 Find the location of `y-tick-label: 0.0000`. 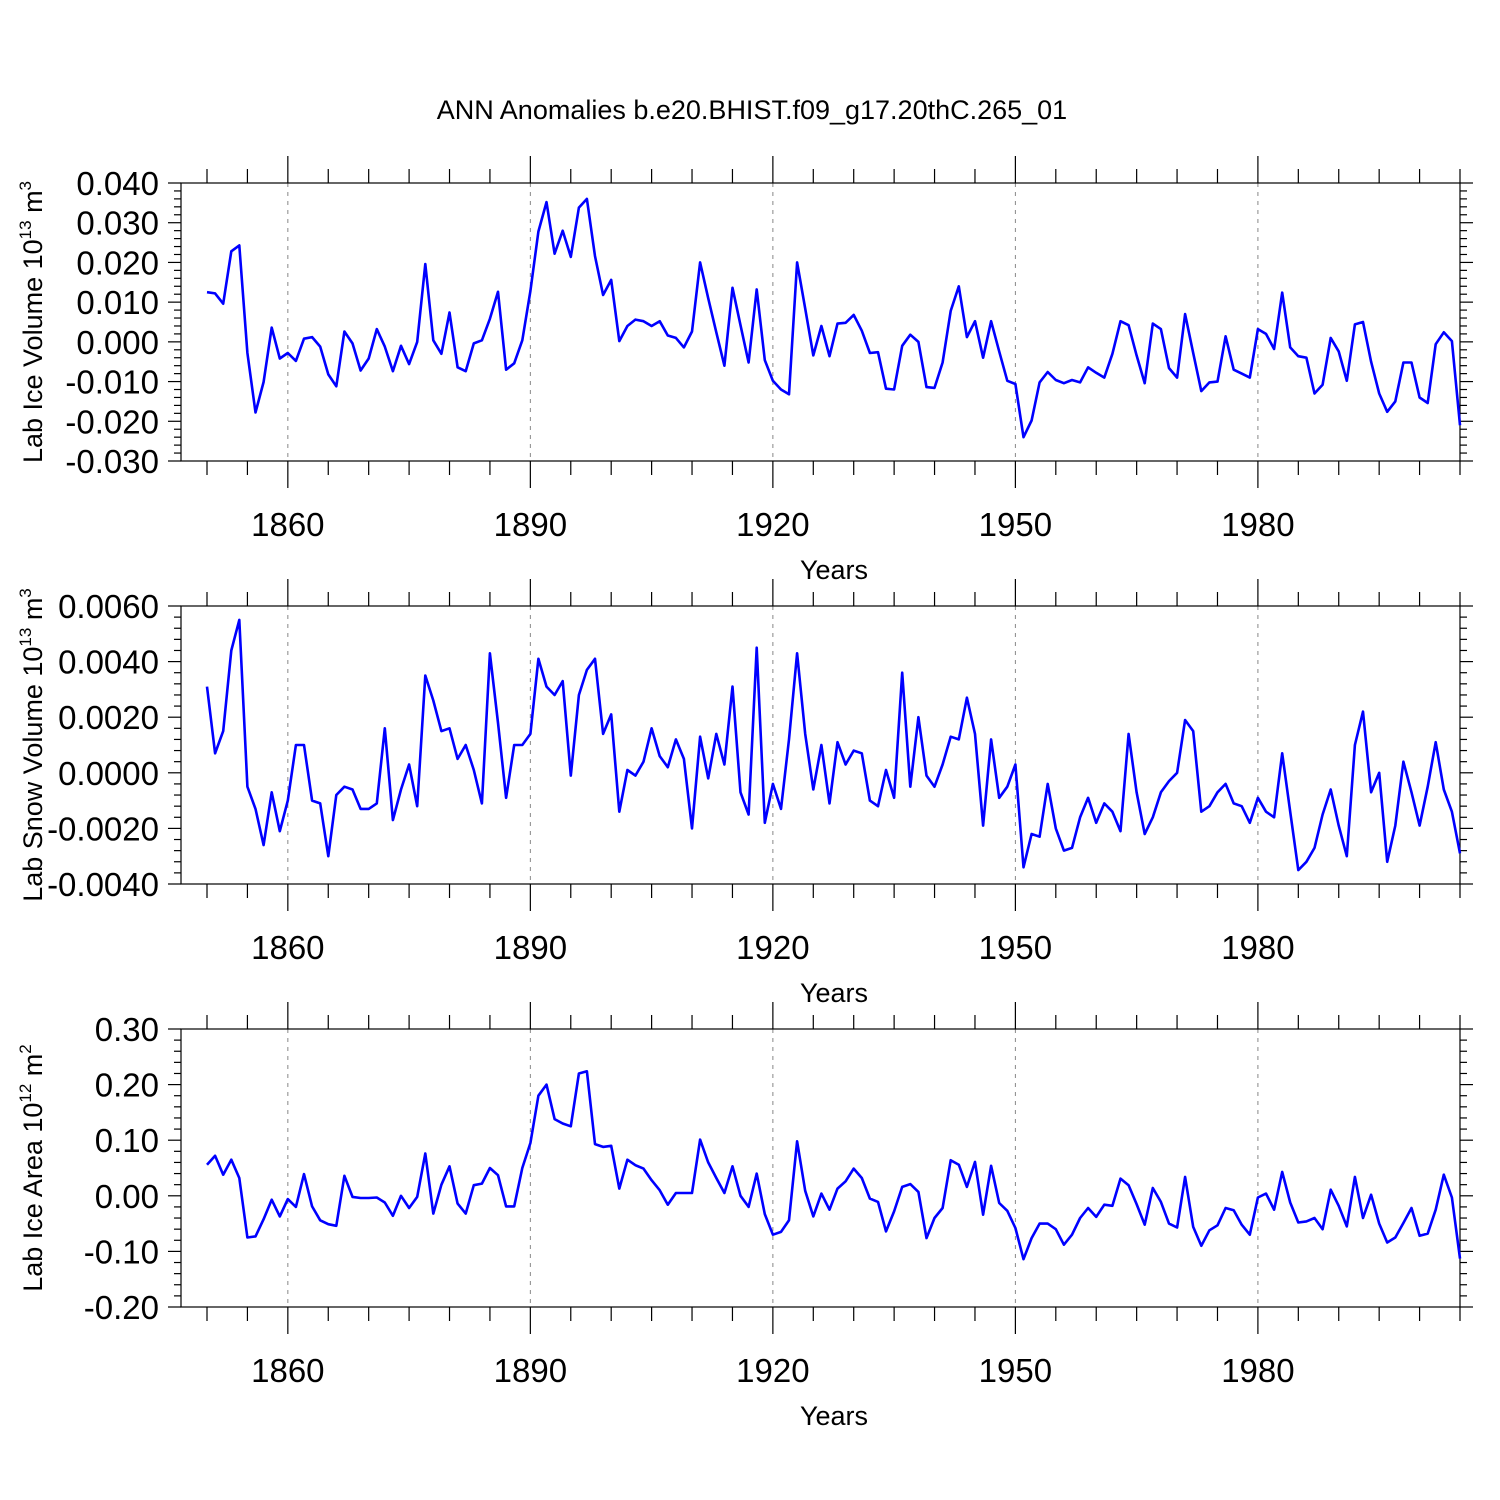

y-tick-label: 0.0000 is located at coordinates (108, 773).